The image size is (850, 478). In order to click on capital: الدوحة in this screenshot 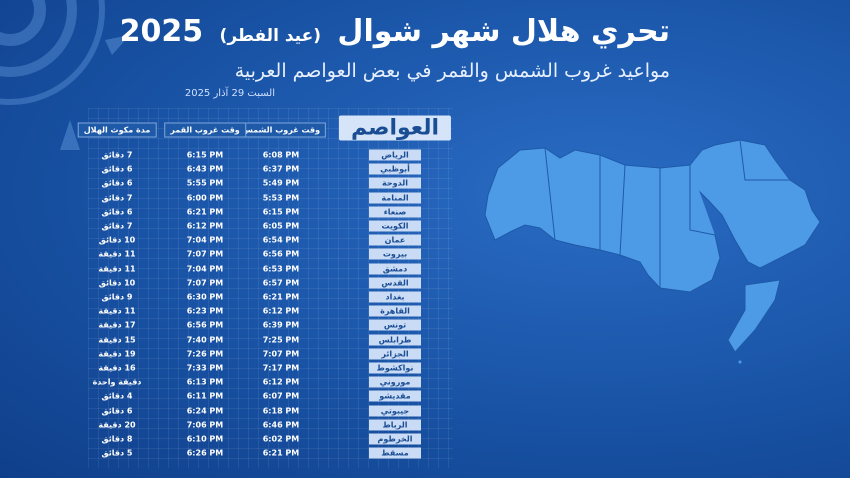, I will do `click(395, 183)`.